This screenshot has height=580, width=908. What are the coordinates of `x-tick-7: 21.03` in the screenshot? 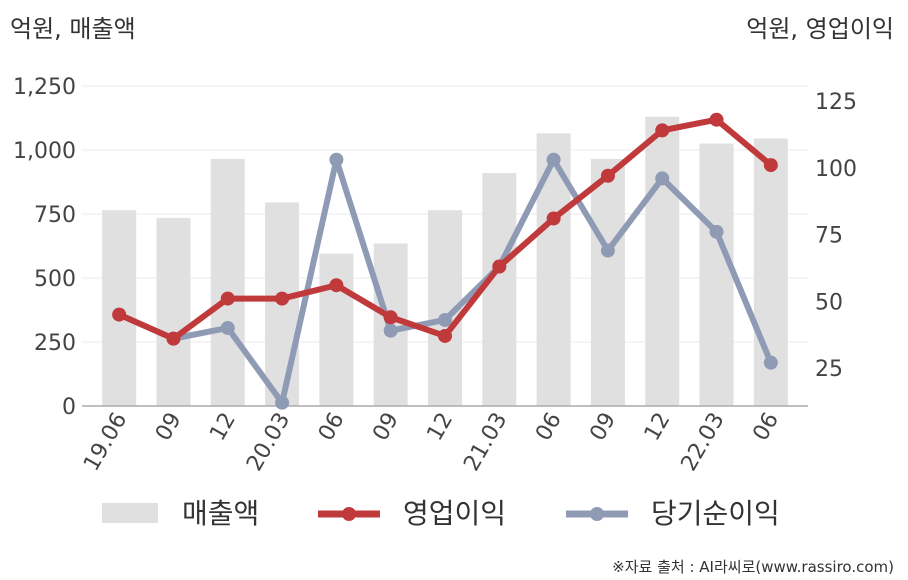 It's located at (485, 442).